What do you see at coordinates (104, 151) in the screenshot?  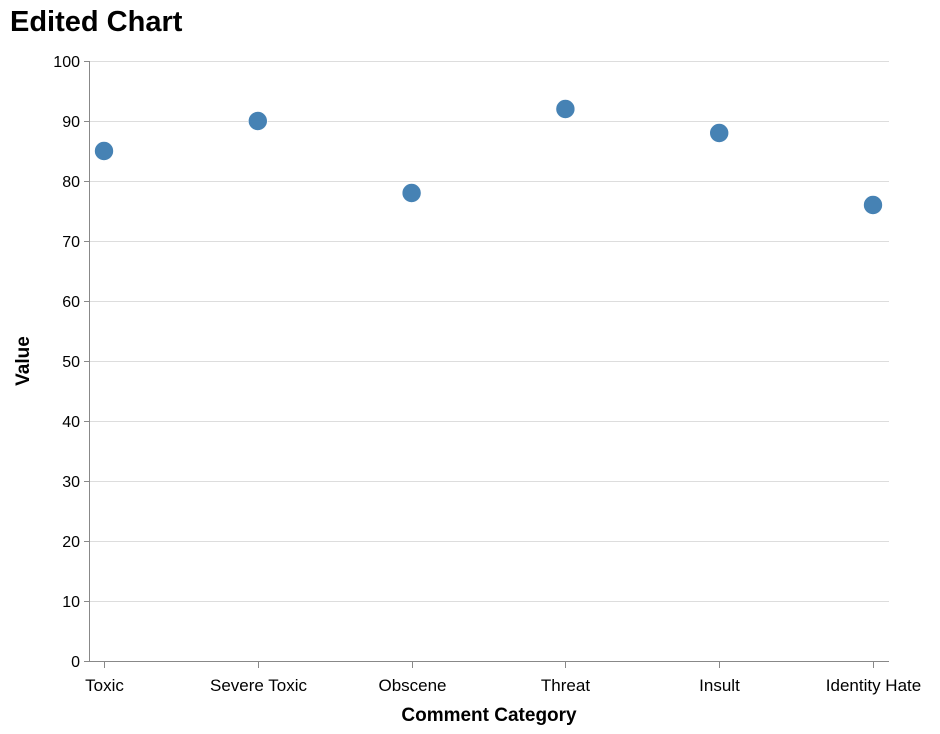 I see `data-point-toxic` at bounding box center [104, 151].